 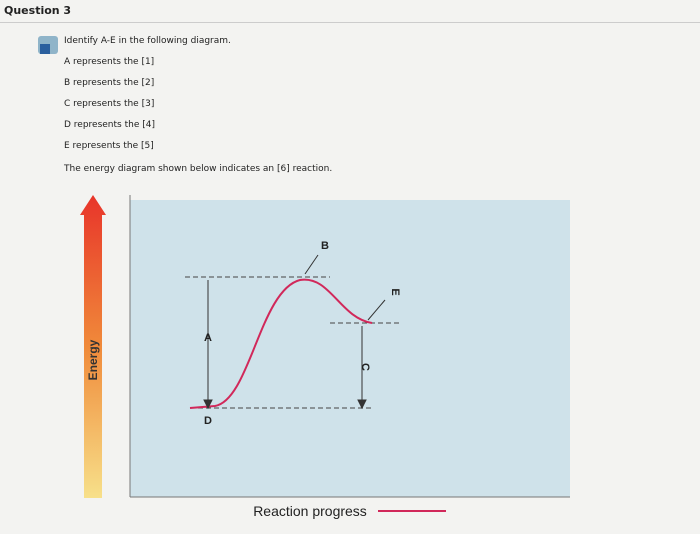 What do you see at coordinates (38, 10) in the screenshot?
I see `question-title: Question 3` at bounding box center [38, 10].